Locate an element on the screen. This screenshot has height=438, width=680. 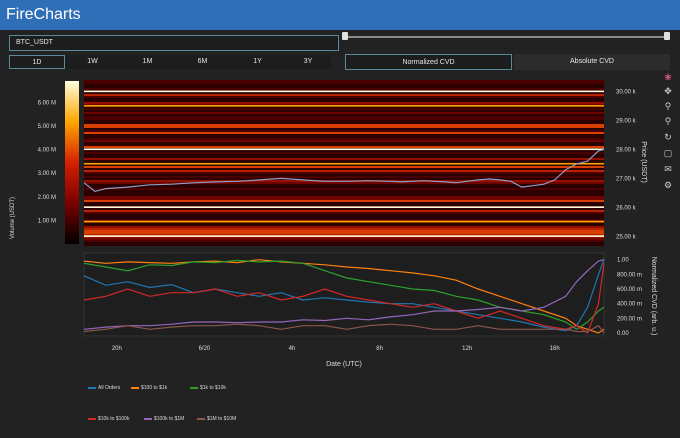
price-tick-label: 27.00 k is located at coordinates (626, 179).